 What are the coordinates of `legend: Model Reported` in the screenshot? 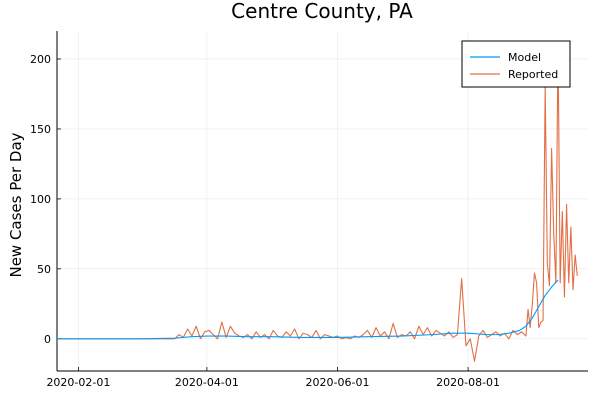 It's located at (516, 64).